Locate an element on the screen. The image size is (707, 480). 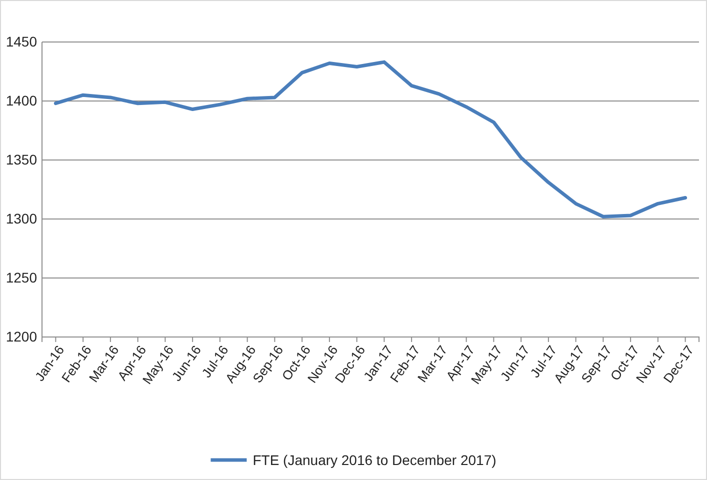
legend-label: FTE (January 2016 to December 2017) is located at coordinates (374, 460).